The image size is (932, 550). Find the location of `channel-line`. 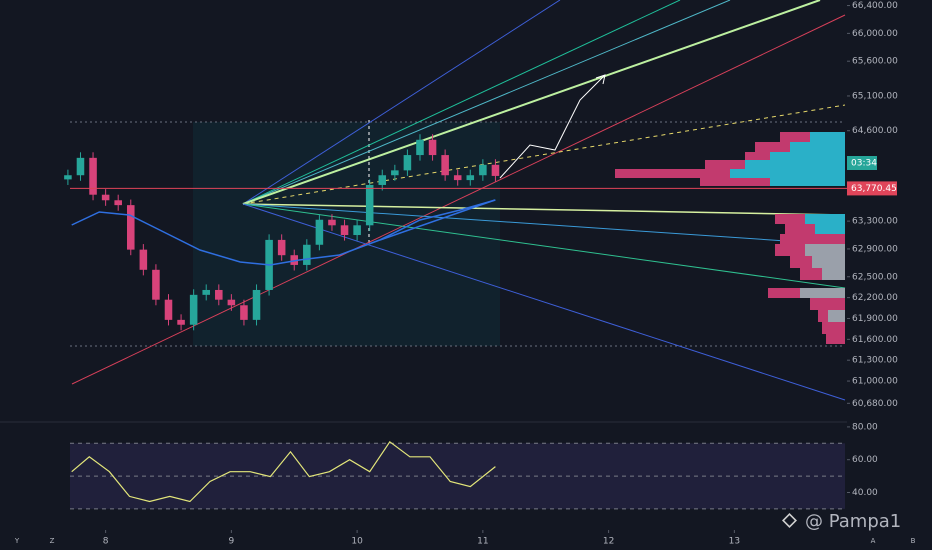

channel-line is located at coordinates (437, 220).